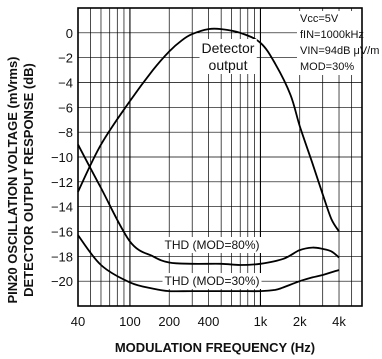 This screenshot has height=359, width=382. What do you see at coordinates (65, 58) in the screenshot?
I see `y-tick-label: −2` at bounding box center [65, 58].